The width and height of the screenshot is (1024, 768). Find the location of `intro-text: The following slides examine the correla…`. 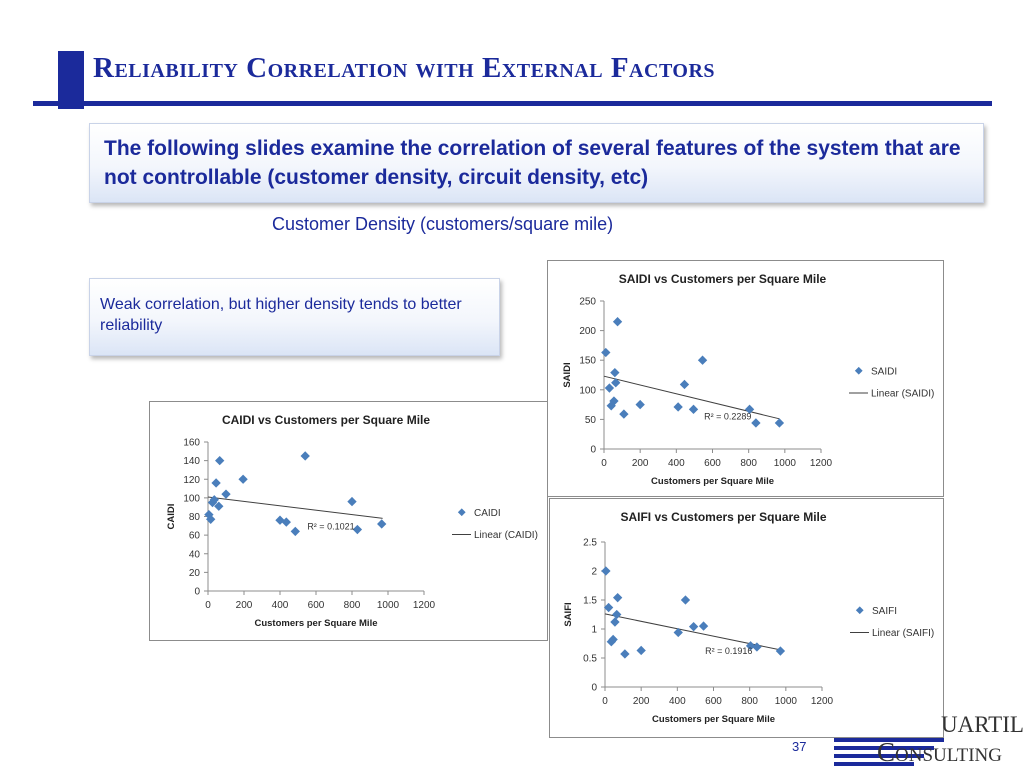

intro-text: The following slides examine the correla… is located at coordinates (532, 163).